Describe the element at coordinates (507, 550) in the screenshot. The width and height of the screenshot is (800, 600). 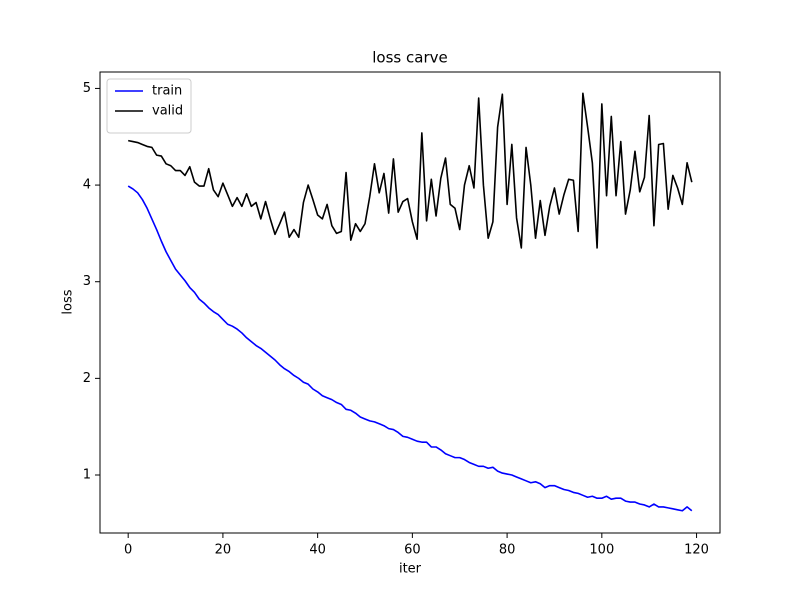
I see `x-tick-label: 80` at that location.